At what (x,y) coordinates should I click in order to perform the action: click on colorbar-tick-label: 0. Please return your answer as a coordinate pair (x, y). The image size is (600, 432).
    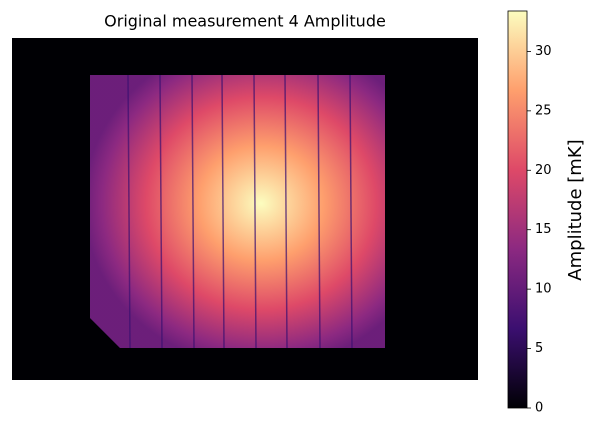
    Looking at the image, I should click on (539, 408).